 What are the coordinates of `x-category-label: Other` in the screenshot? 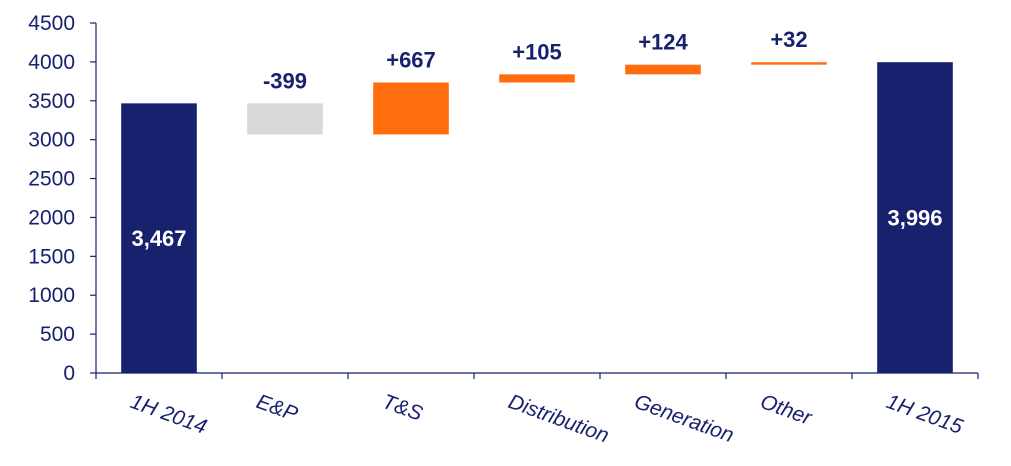 It's located at (786, 410).